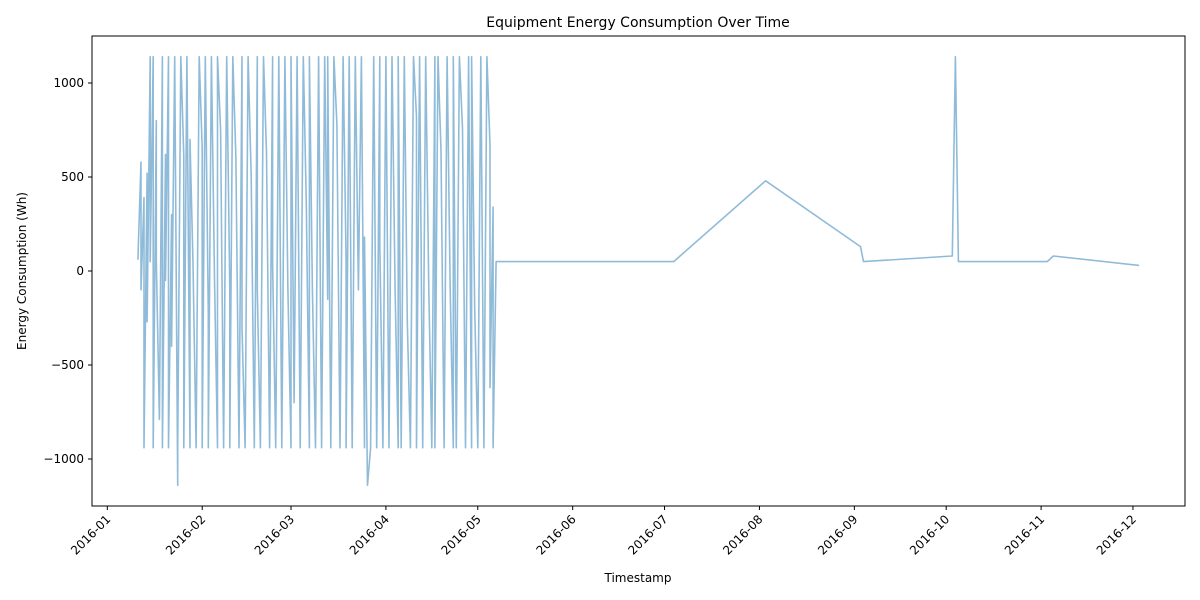  I want to click on x-tick-label: 2016-02, so click(185, 534).